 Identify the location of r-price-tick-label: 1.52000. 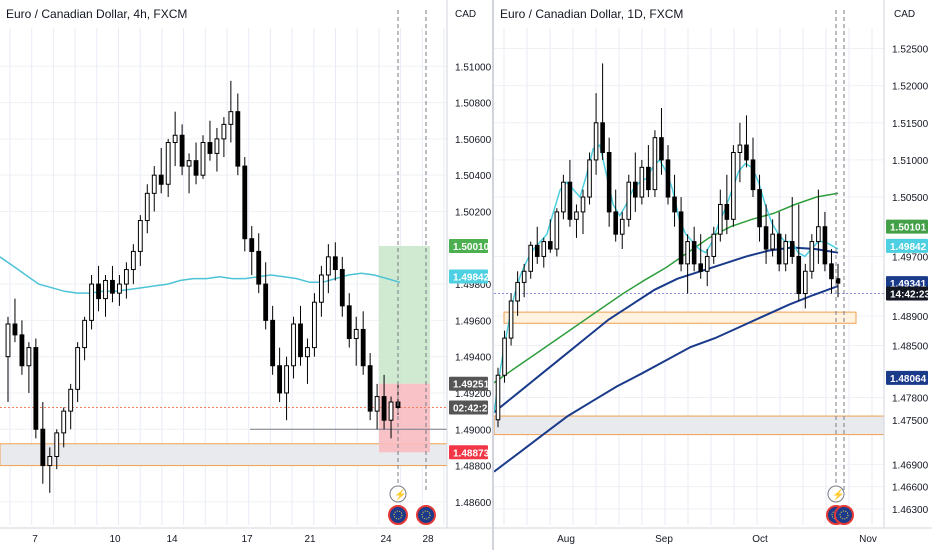
(910, 87).